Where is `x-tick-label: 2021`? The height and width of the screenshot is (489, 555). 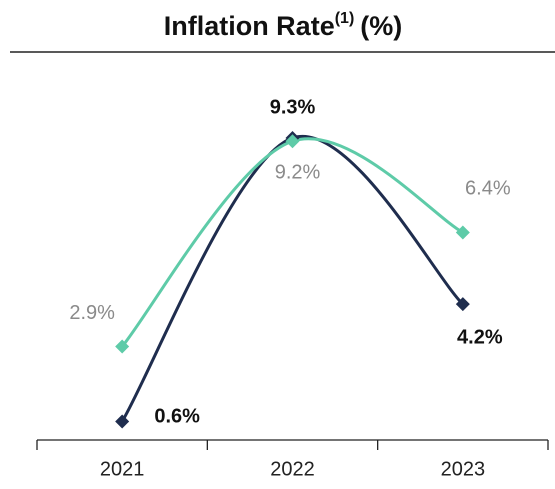 x-tick-label: 2021 is located at coordinates (122, 469).